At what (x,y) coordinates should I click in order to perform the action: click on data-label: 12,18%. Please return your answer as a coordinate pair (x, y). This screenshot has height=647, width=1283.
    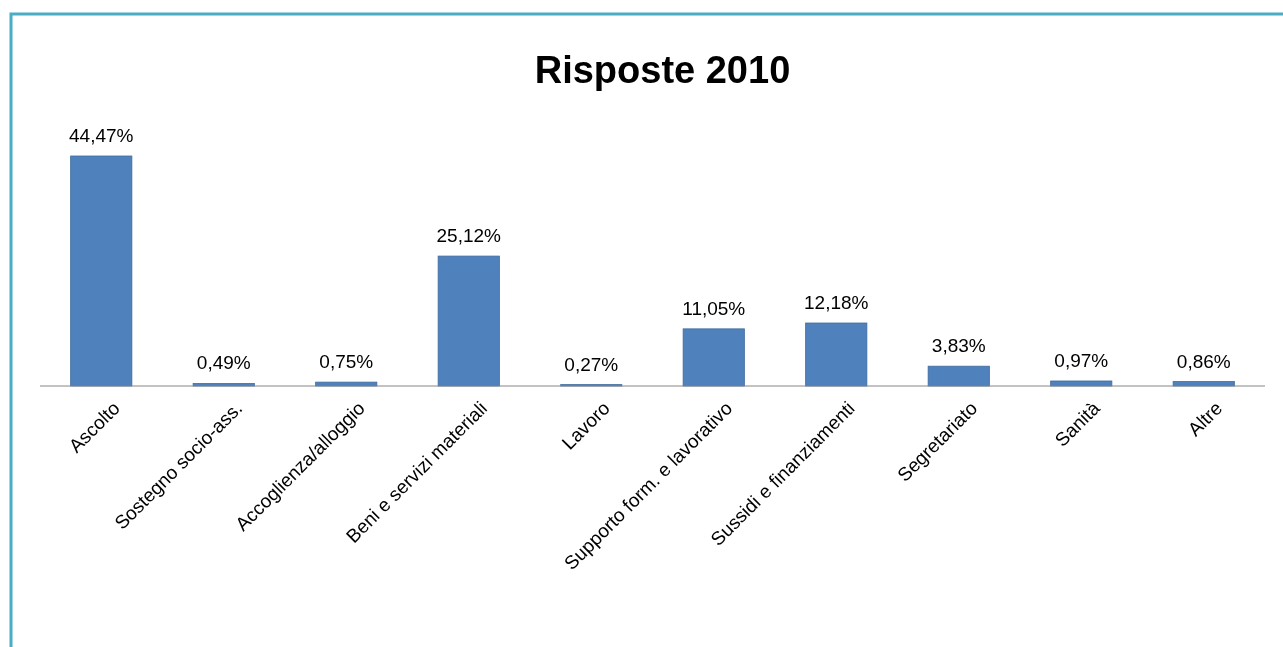
    Looking at the image, I should click on (836, 302).